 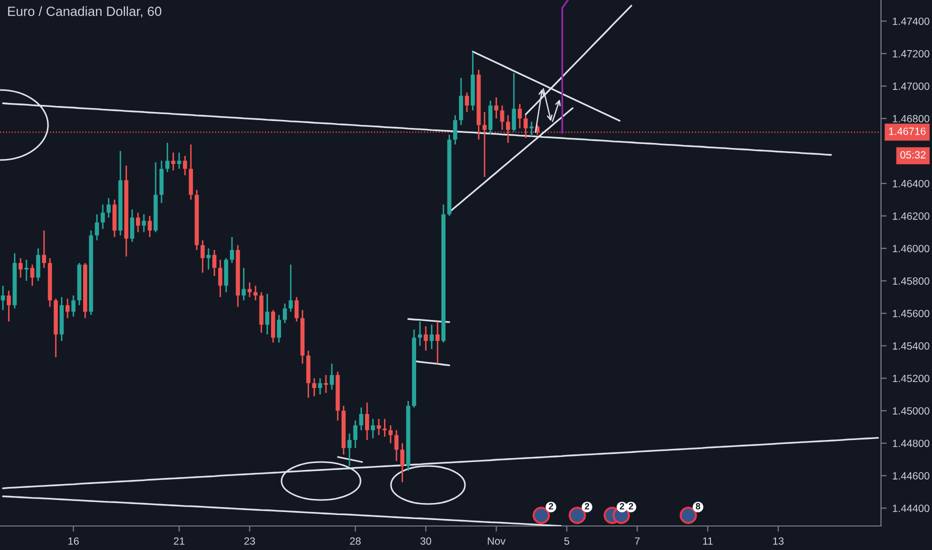 What do you see at coordinates (911, 444) in the screenshot?
I see `y-tick-label: 1.44800` at bounding box center [911, 444].